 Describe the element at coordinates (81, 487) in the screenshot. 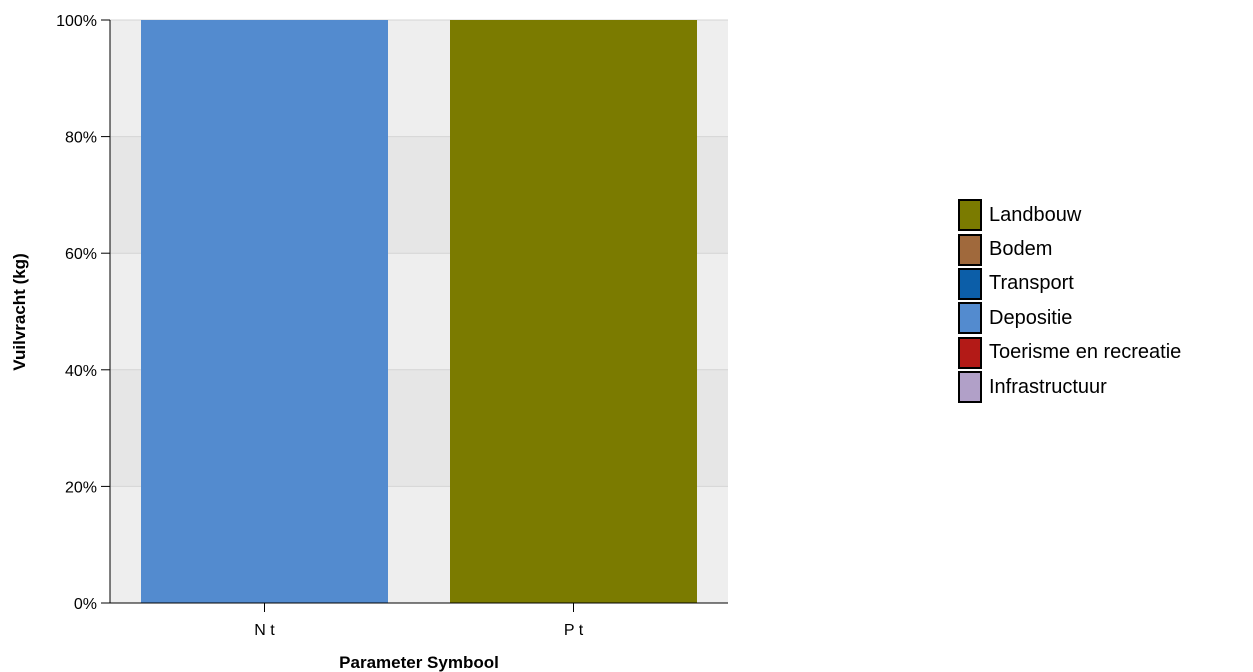

I see `y-tick-label: 20%` at that location.